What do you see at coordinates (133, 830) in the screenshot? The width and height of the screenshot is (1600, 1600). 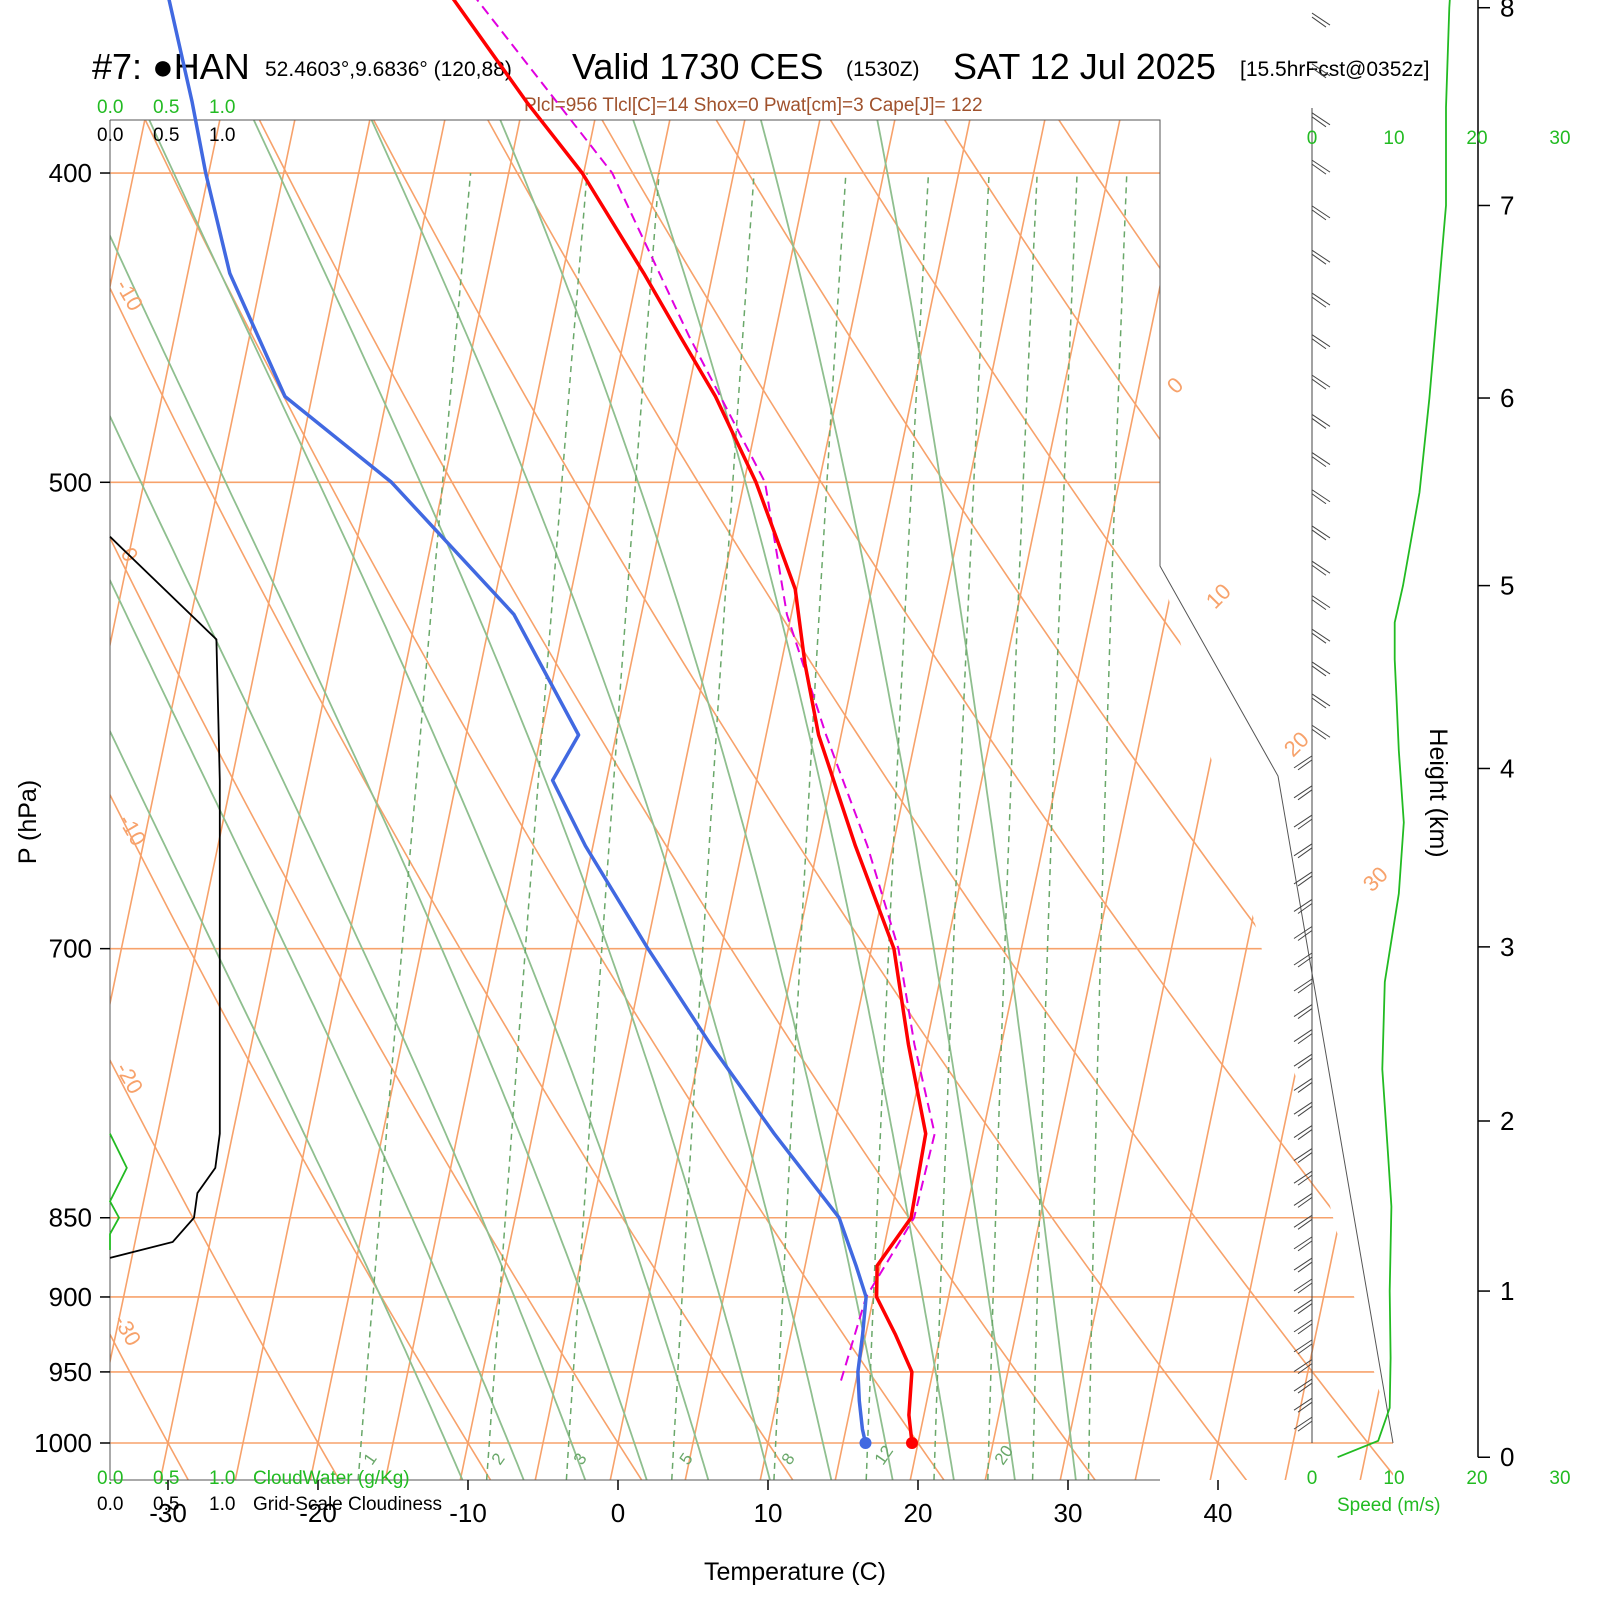 I see `isotherm-label: -10` at bounding box center [133, 830].